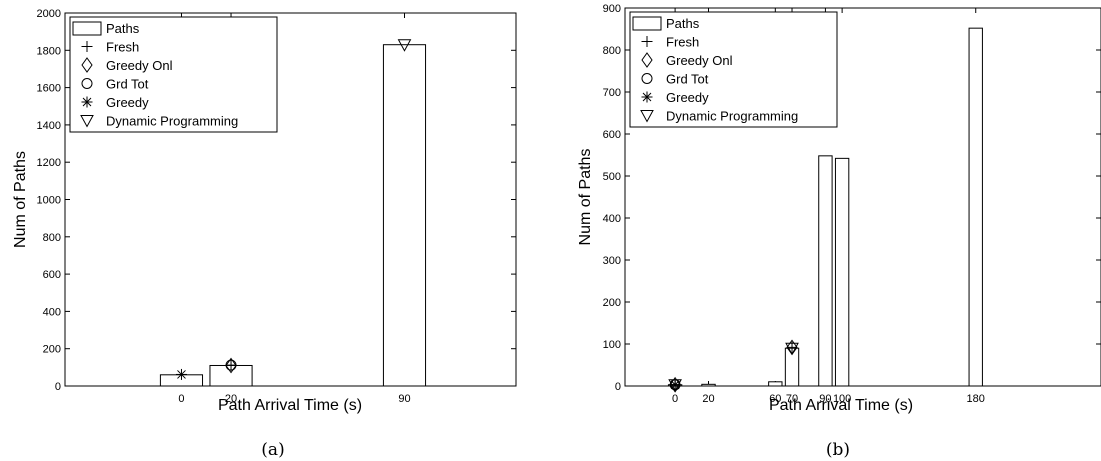 The image size is (1101, 461). Describe the element at coordinates (792, 399) in the screenshot. I see `x-tick-label: 70` at that location.